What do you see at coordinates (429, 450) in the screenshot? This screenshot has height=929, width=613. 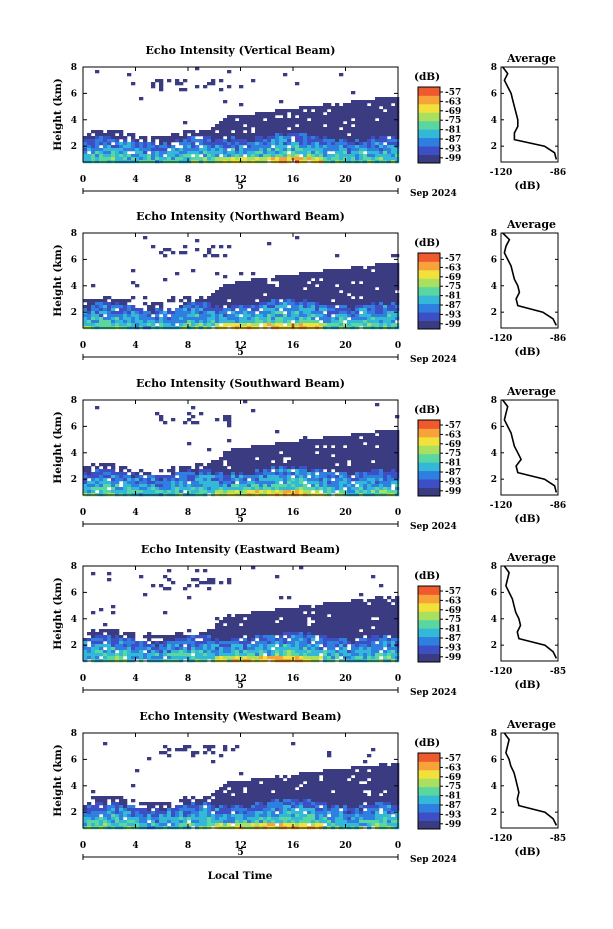 I see `colorbar-swatch` at bounding box center [429, 450].